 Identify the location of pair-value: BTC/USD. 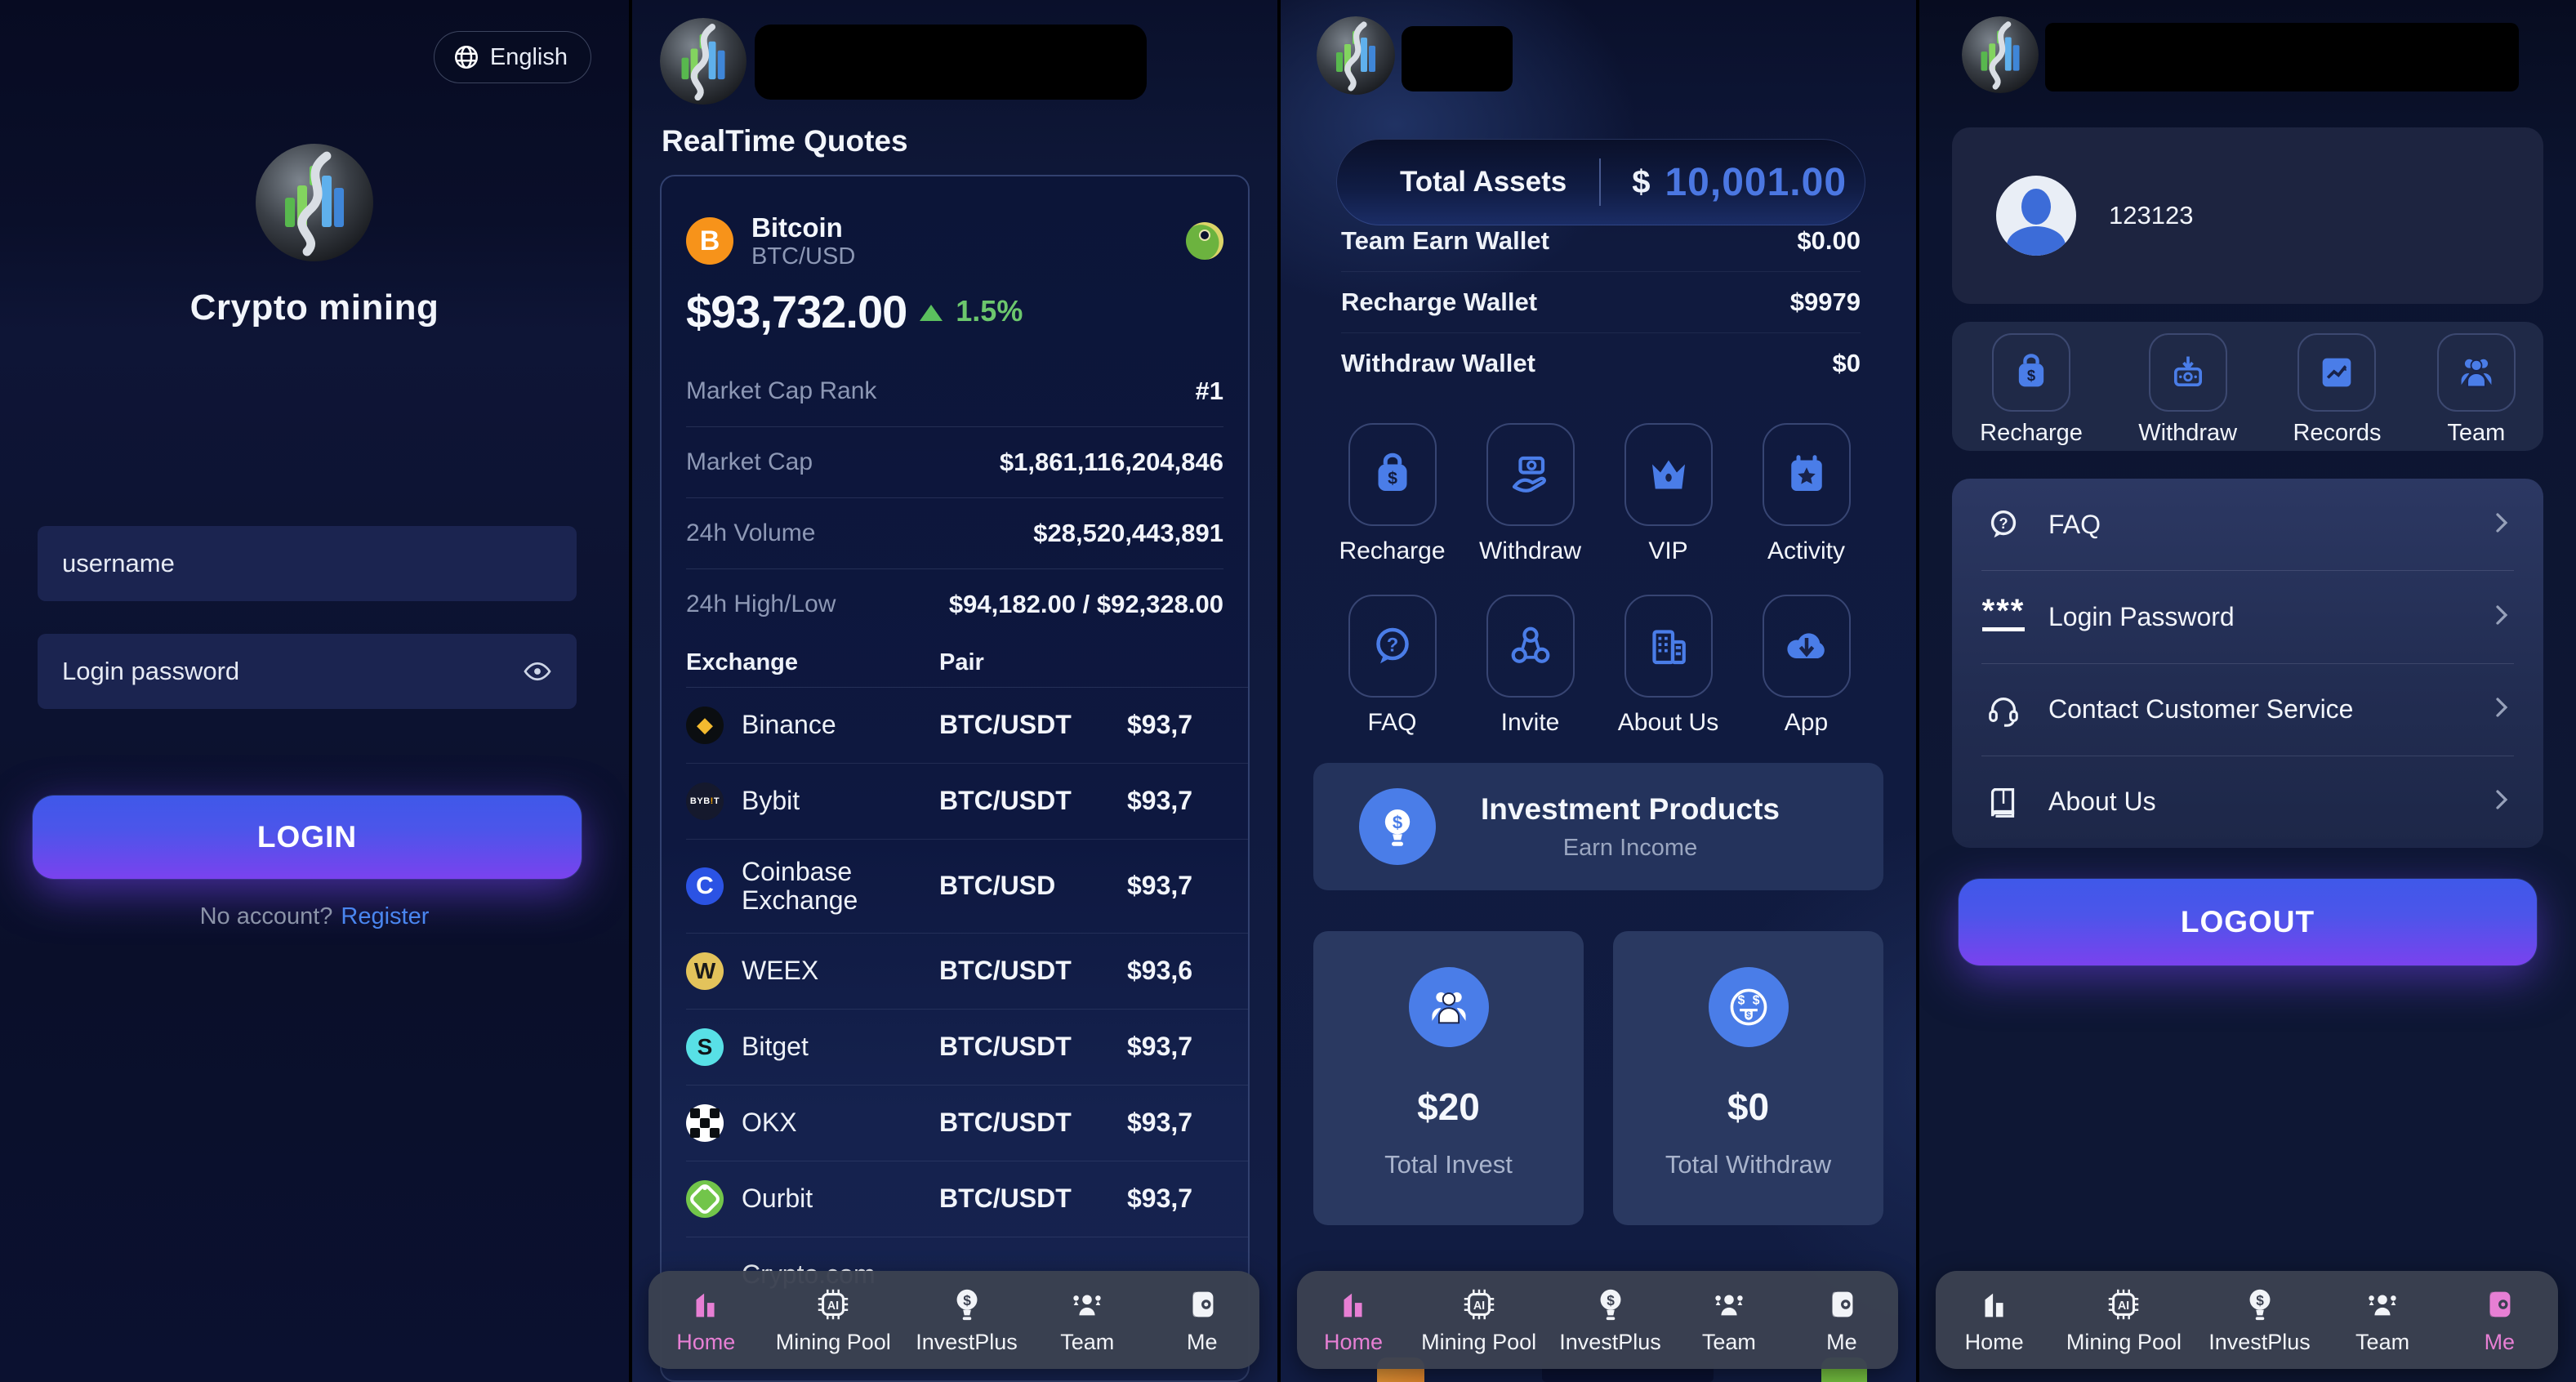
(997, 886).